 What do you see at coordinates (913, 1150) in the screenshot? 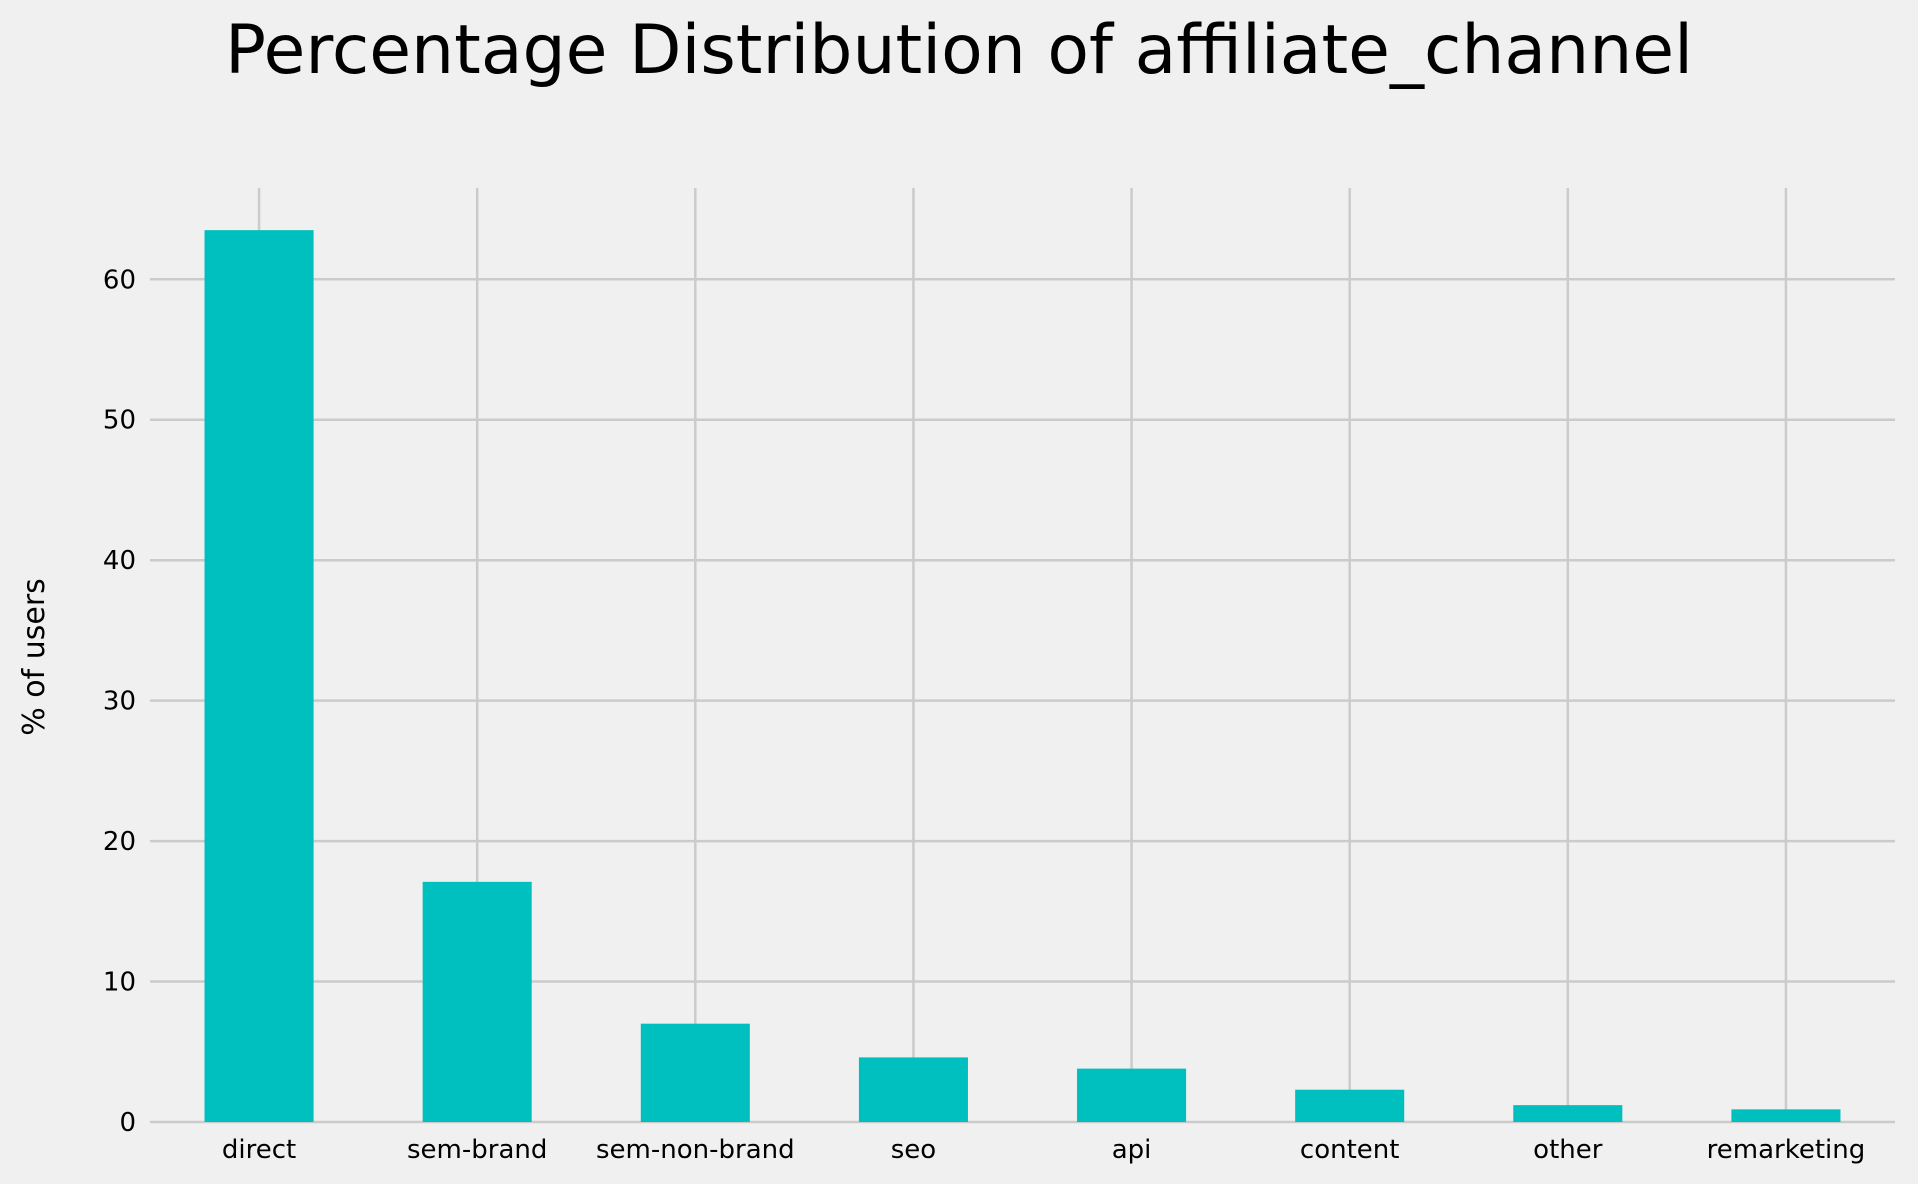
I see `x-tick-label: seo` at bounding box center [913, 1150].